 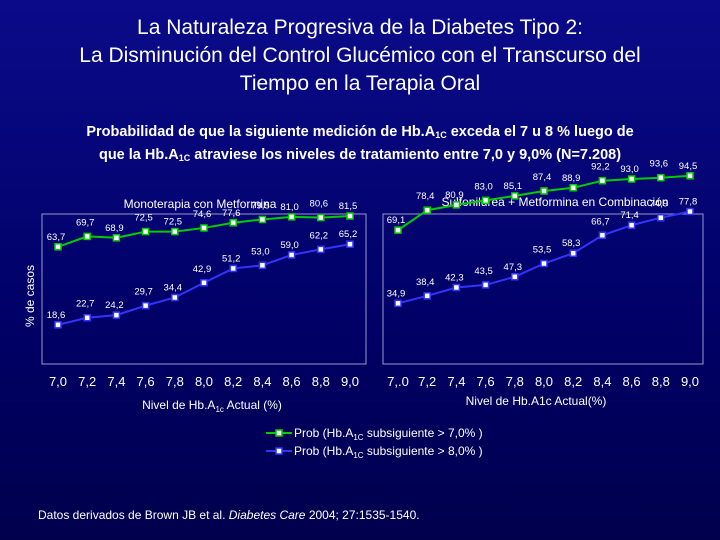 What do you see at coordinates (212, 406) in the screenshot?
I see `chart-left-x-axis-label: Nivel de Hb.A1c Actual (%)` at bounding box center [212, 406].